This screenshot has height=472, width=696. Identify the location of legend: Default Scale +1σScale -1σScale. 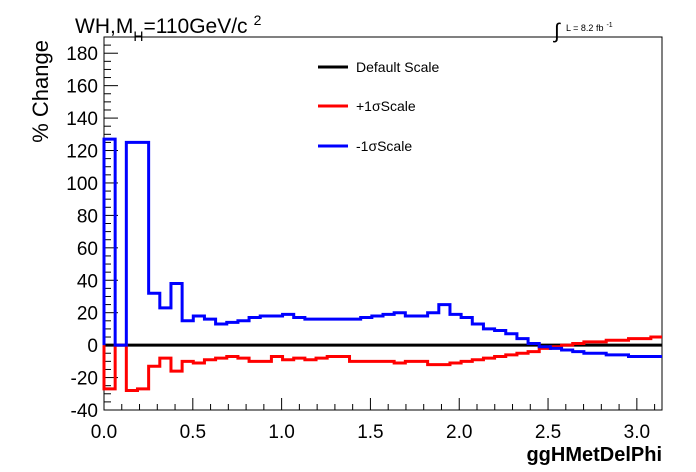
(378, 106).